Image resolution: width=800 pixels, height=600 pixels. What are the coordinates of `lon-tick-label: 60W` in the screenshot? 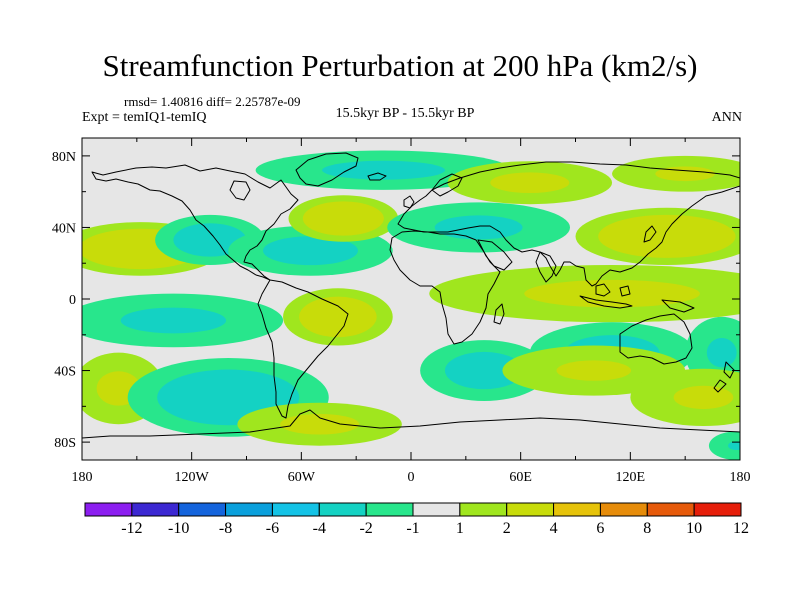 It's located at (302, 477).